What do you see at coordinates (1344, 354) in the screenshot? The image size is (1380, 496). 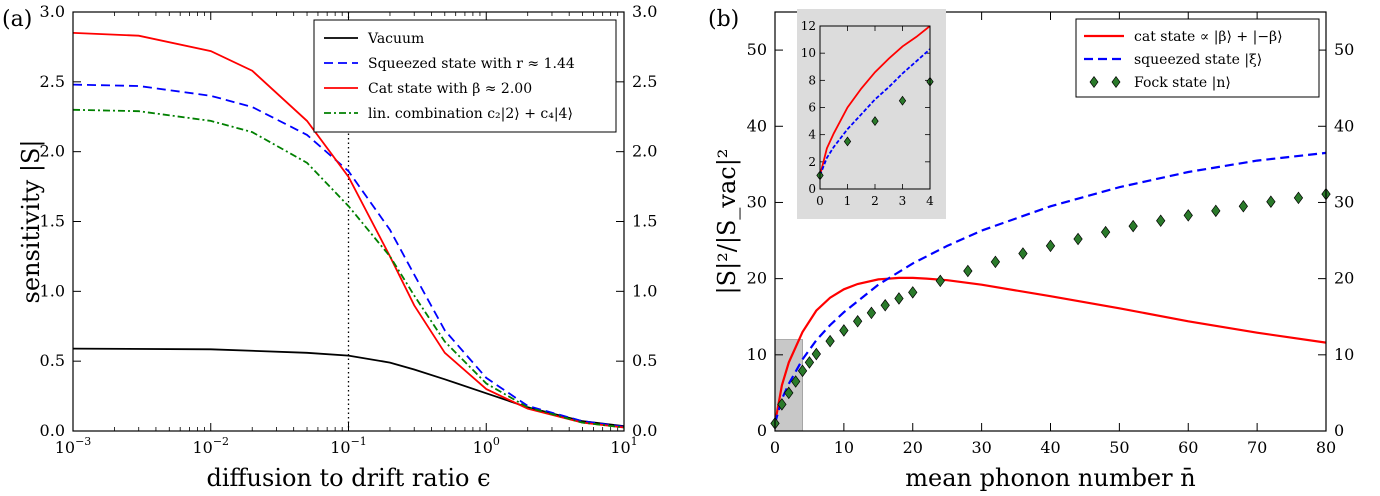 I see `y-tick-label-right-b: 10` at bounding box center [1344, 354].